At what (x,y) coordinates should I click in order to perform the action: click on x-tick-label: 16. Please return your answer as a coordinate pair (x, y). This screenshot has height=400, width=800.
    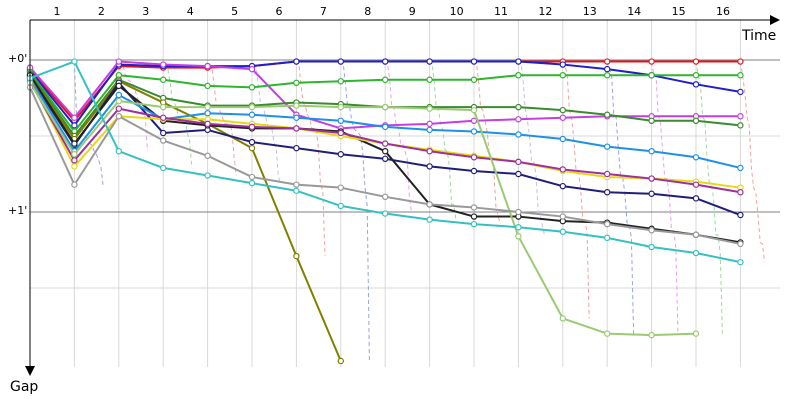
    Looking at the image, I should click on (723, 11).